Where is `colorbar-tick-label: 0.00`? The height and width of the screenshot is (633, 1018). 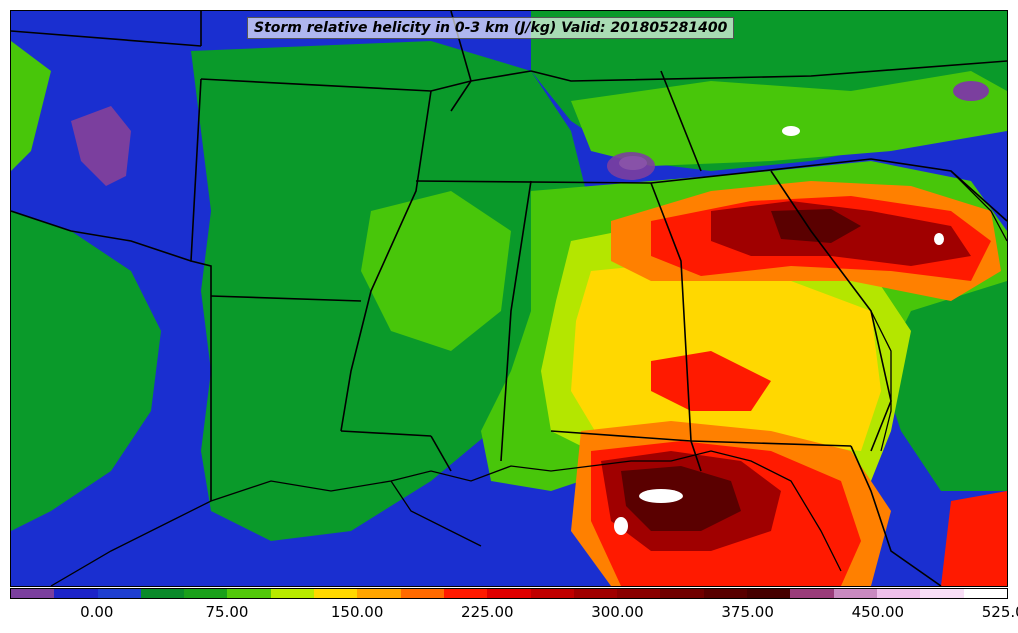
colorbar-tick-label: 0.00 is located at coordinates (97, 612).